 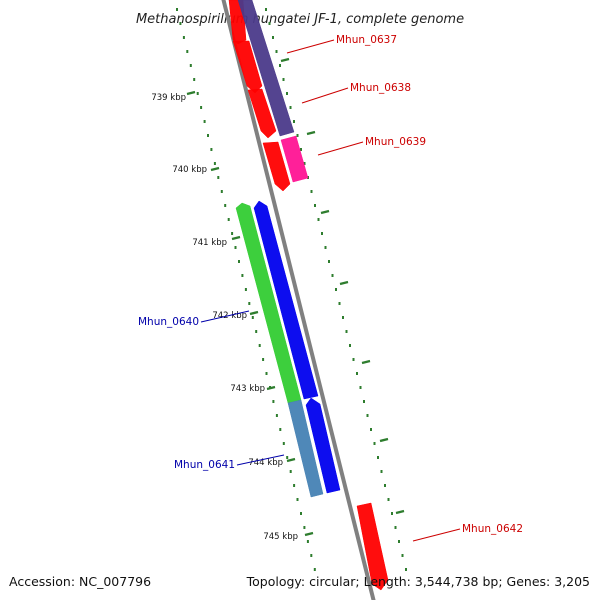 What do you see at coordinates (395, 142) in the screenshot?
I see `gene-label: Mhun_0639` at bounding box center [395, 142].